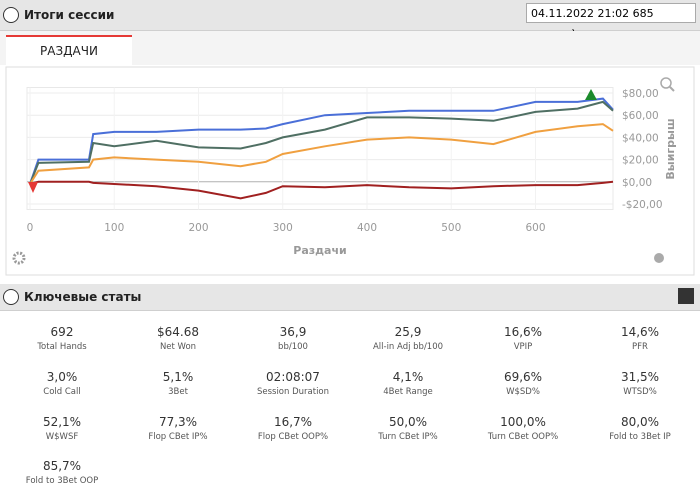  Describe the element at coordinates (69, 15) in the screenshot. I see `header-title: Итоги сессии` at that location.